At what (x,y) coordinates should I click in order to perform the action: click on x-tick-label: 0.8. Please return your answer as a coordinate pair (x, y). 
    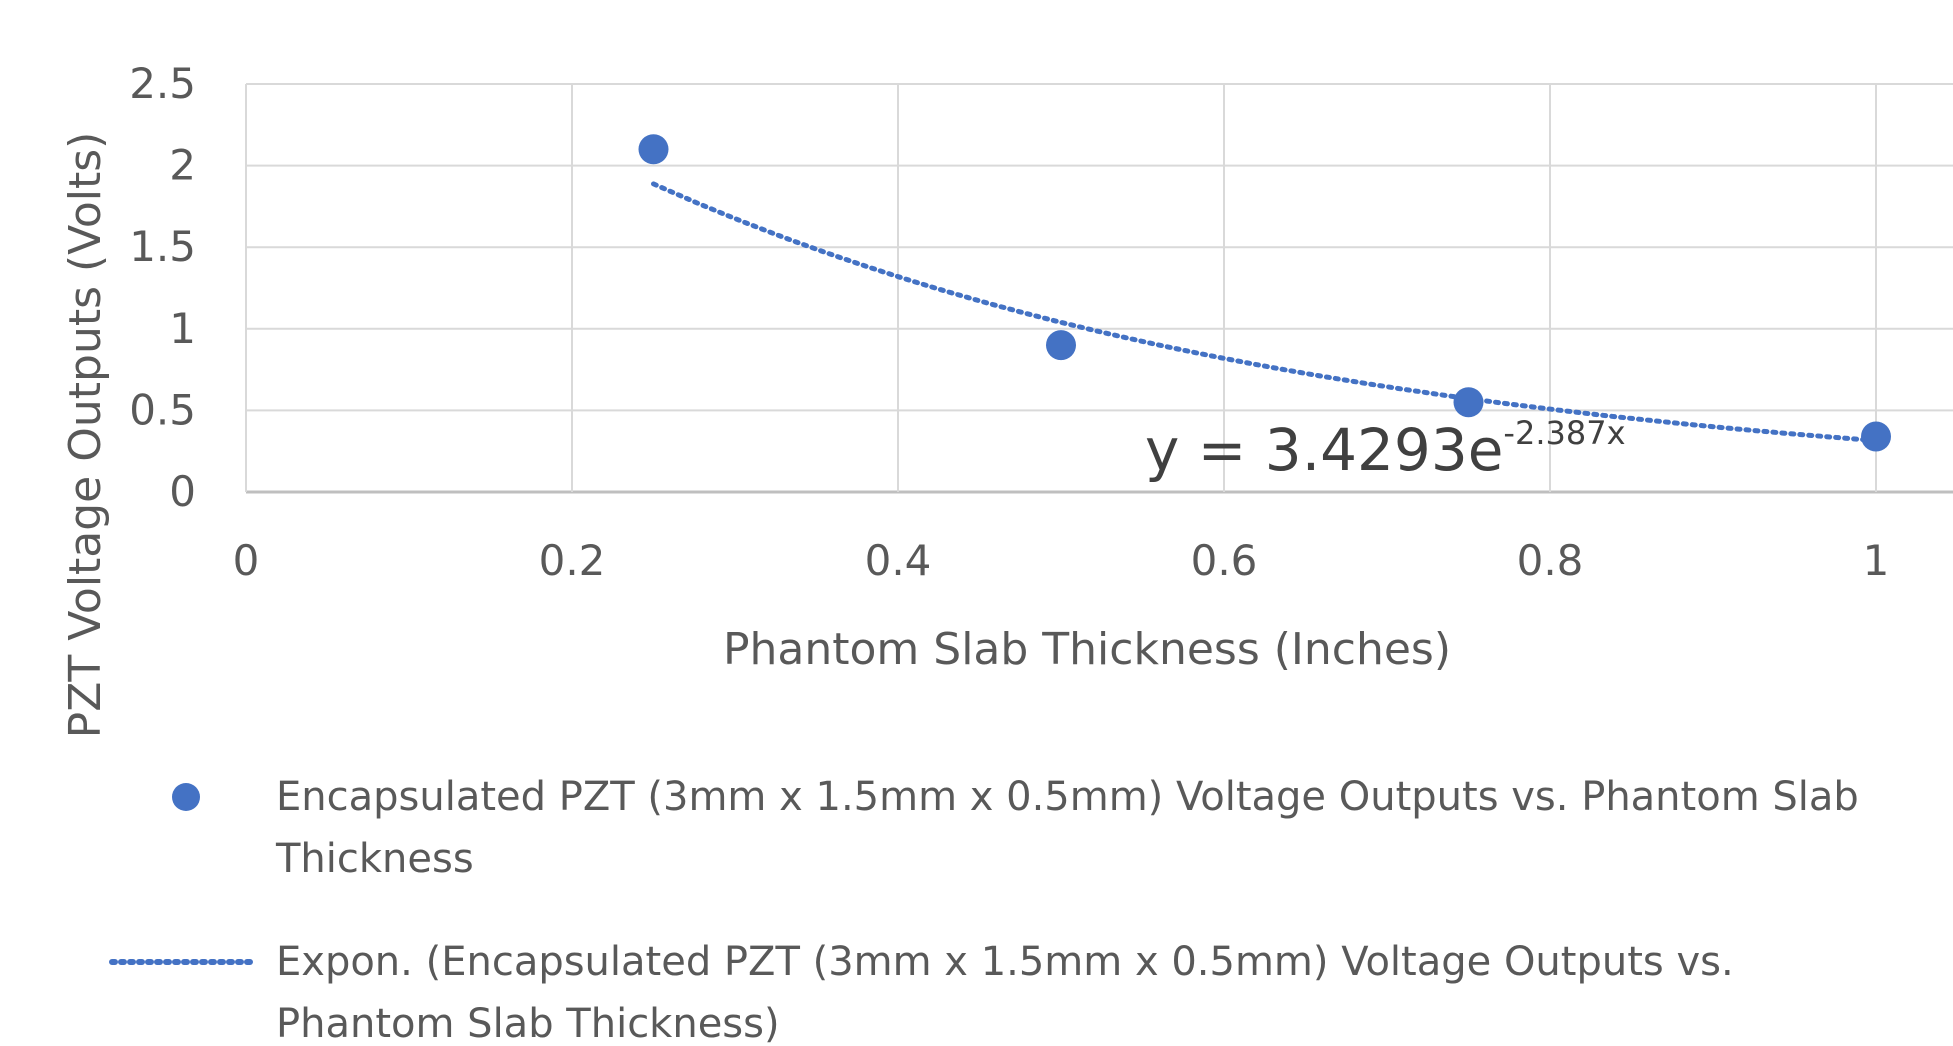
    Looking at the image, I should click on (1550, 560).